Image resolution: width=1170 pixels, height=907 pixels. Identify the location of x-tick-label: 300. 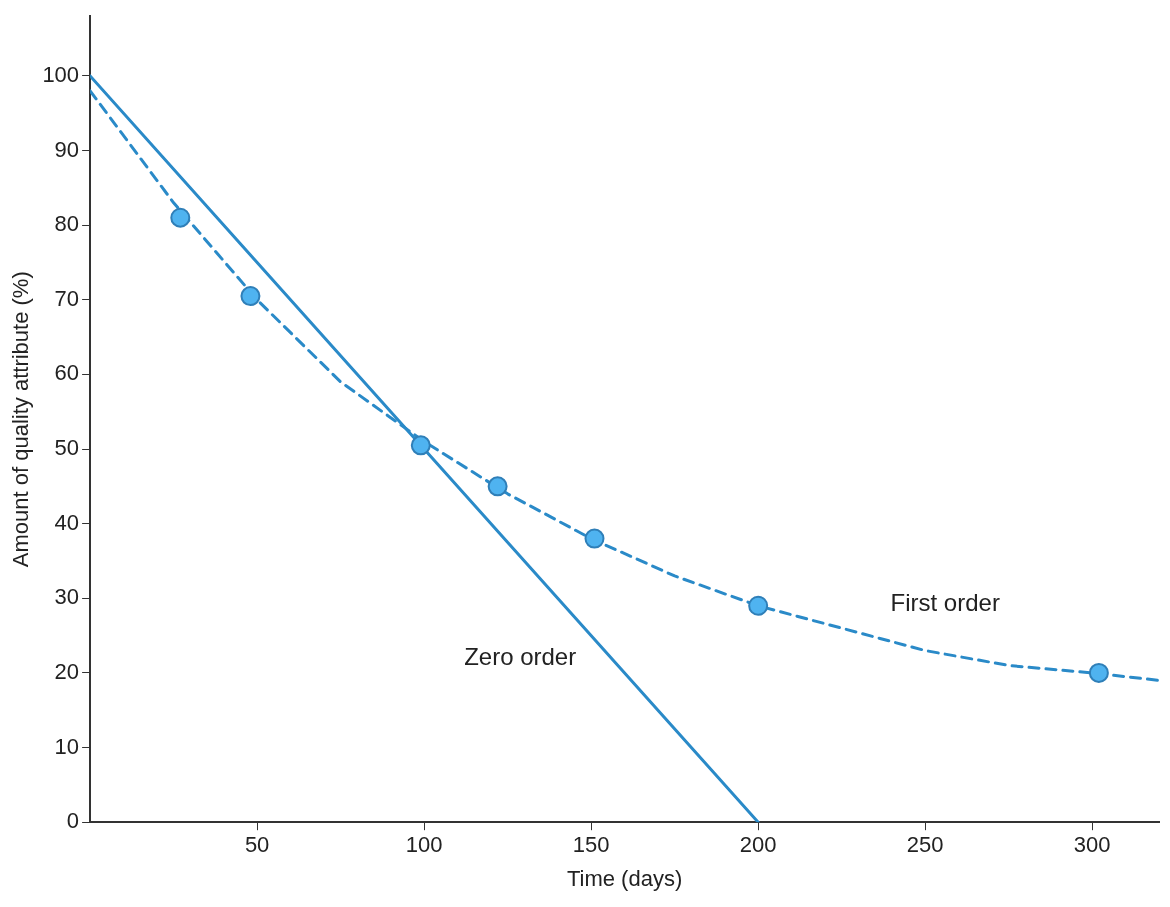
(1092, 845).